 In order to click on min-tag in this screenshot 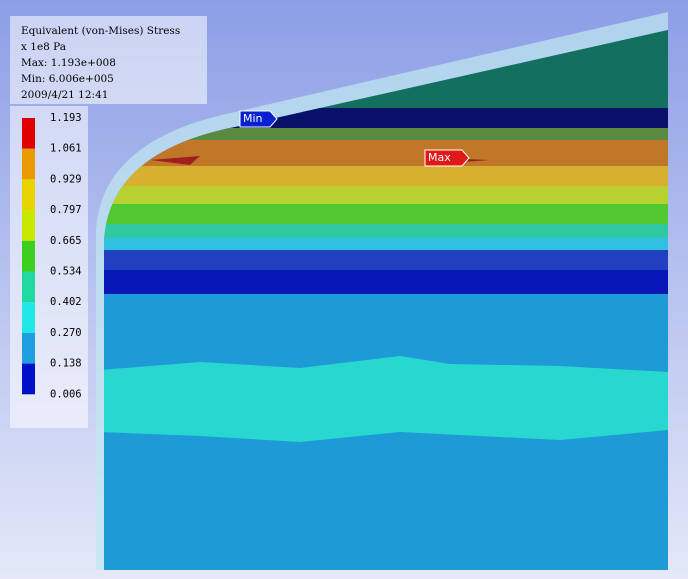, I will do `click(258, 119)`.